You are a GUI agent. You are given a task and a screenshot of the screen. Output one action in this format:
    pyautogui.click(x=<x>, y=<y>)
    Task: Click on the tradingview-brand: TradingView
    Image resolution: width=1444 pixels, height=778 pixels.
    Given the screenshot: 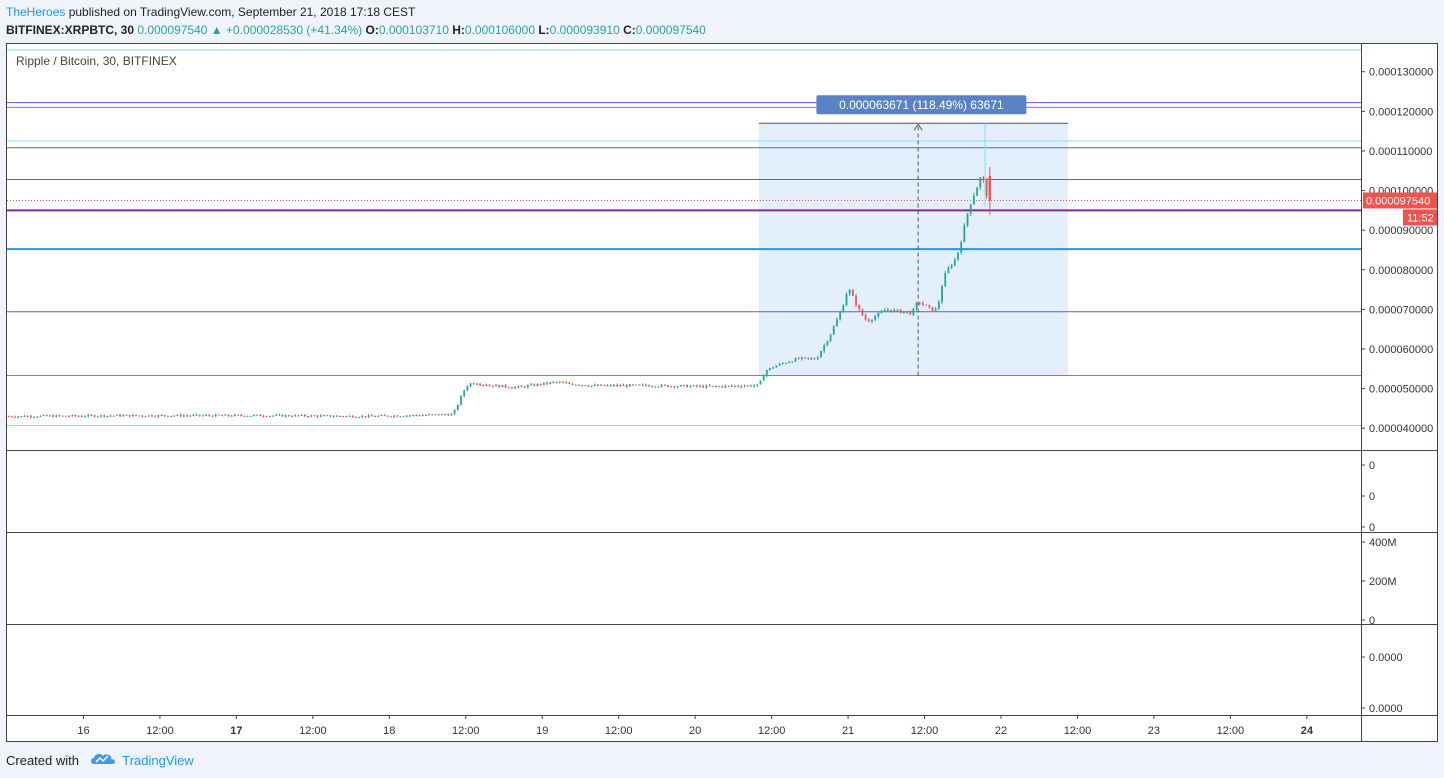 What is the action you would take?
    pyautogui.click(x=158, y=760)
    